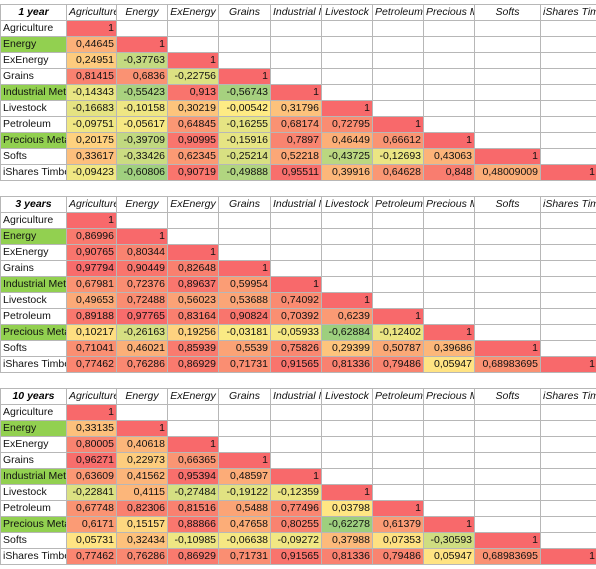  What do you see at coordinates (91, 156) in the screenshot?
I see `correlation-cell: 0,33617` at bounding box center [91, 156].